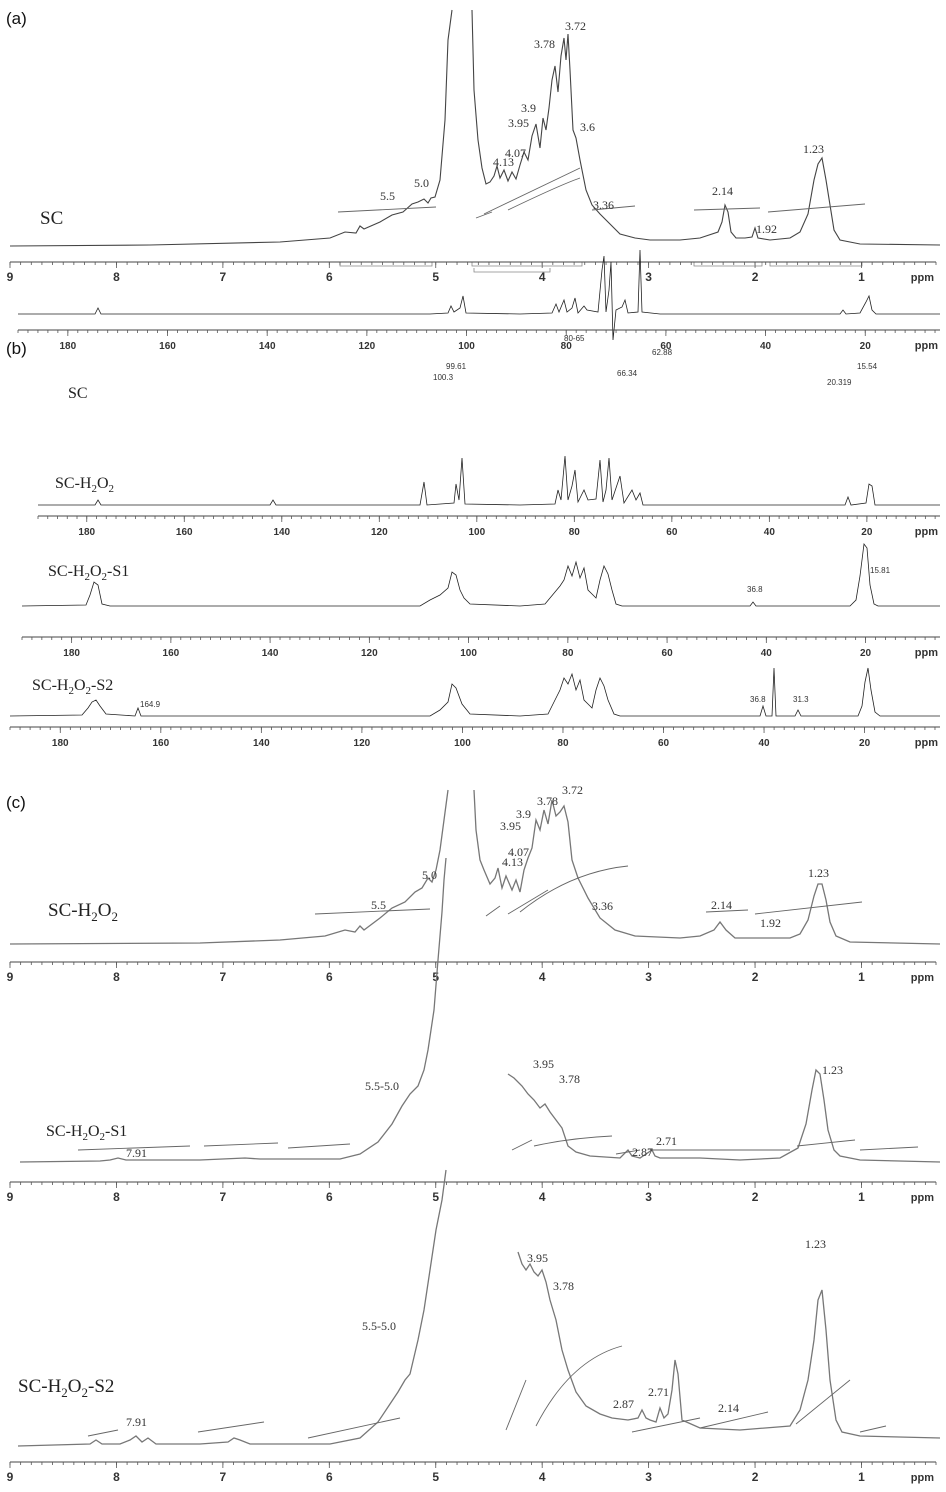  I want to click on peak-label: 100.3, so click(443, 377).